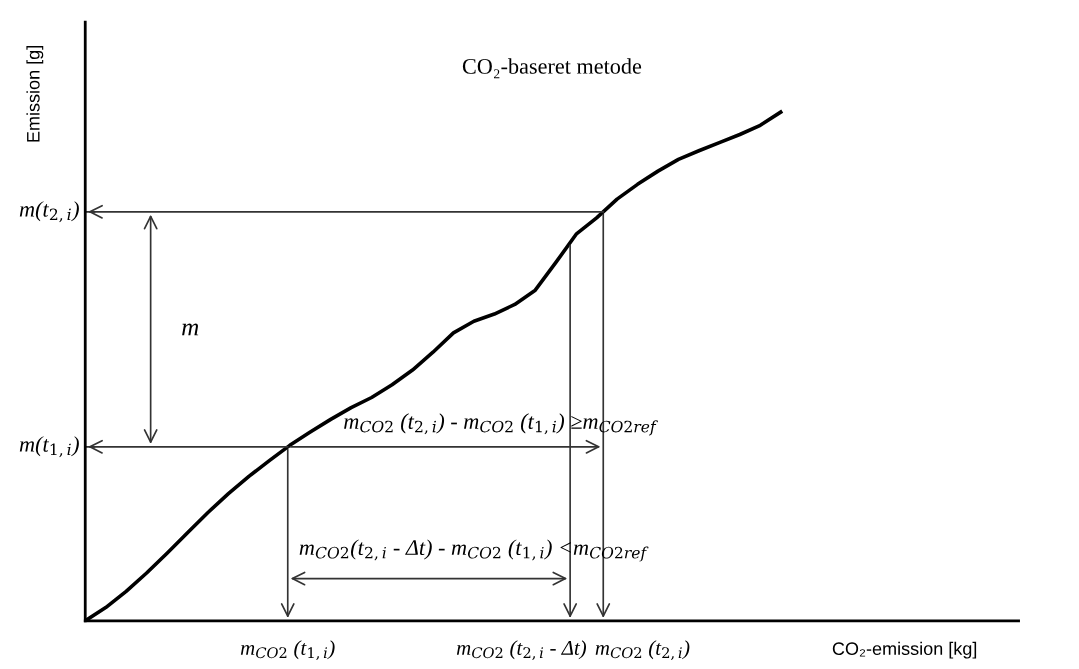  I want to click on x-axis-title: CO₂-emission [kg], so click(904, 650).